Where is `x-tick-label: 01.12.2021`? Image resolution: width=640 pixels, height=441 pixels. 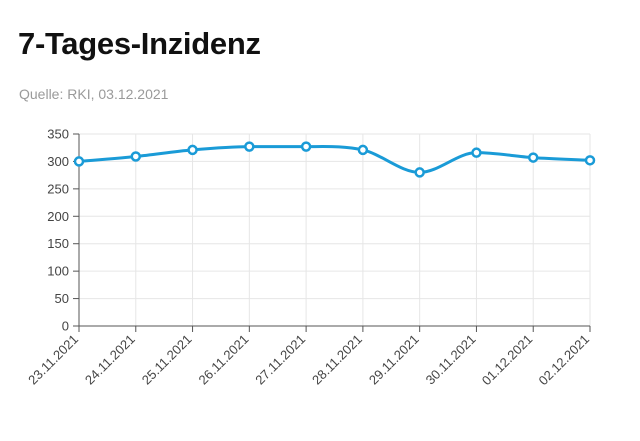
x-tick-label: 01.12.2021 is located at coordinates (507, 360).